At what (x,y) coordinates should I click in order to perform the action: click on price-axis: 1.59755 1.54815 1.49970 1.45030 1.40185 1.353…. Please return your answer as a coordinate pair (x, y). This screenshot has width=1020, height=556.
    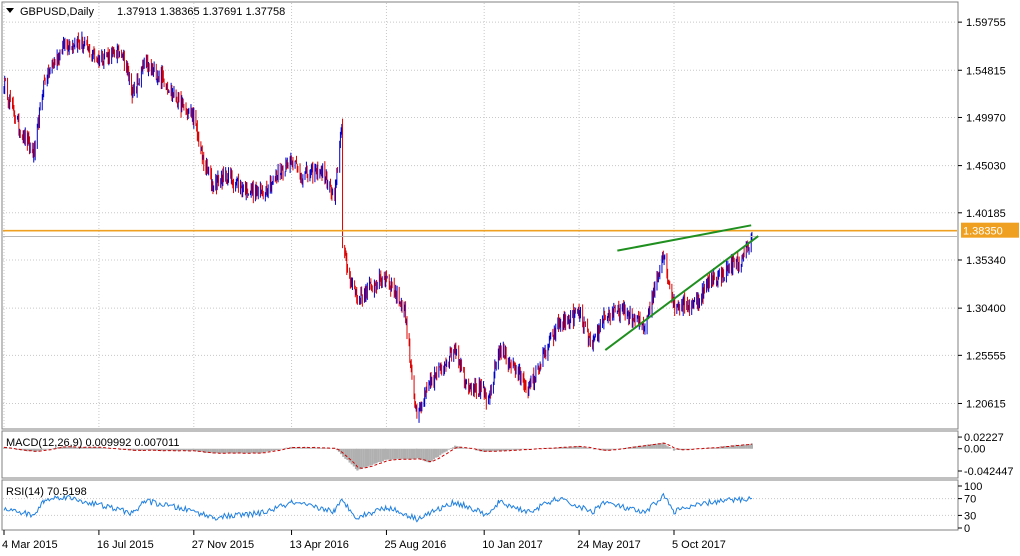
    Looking at the image, I should click on (982, 213).